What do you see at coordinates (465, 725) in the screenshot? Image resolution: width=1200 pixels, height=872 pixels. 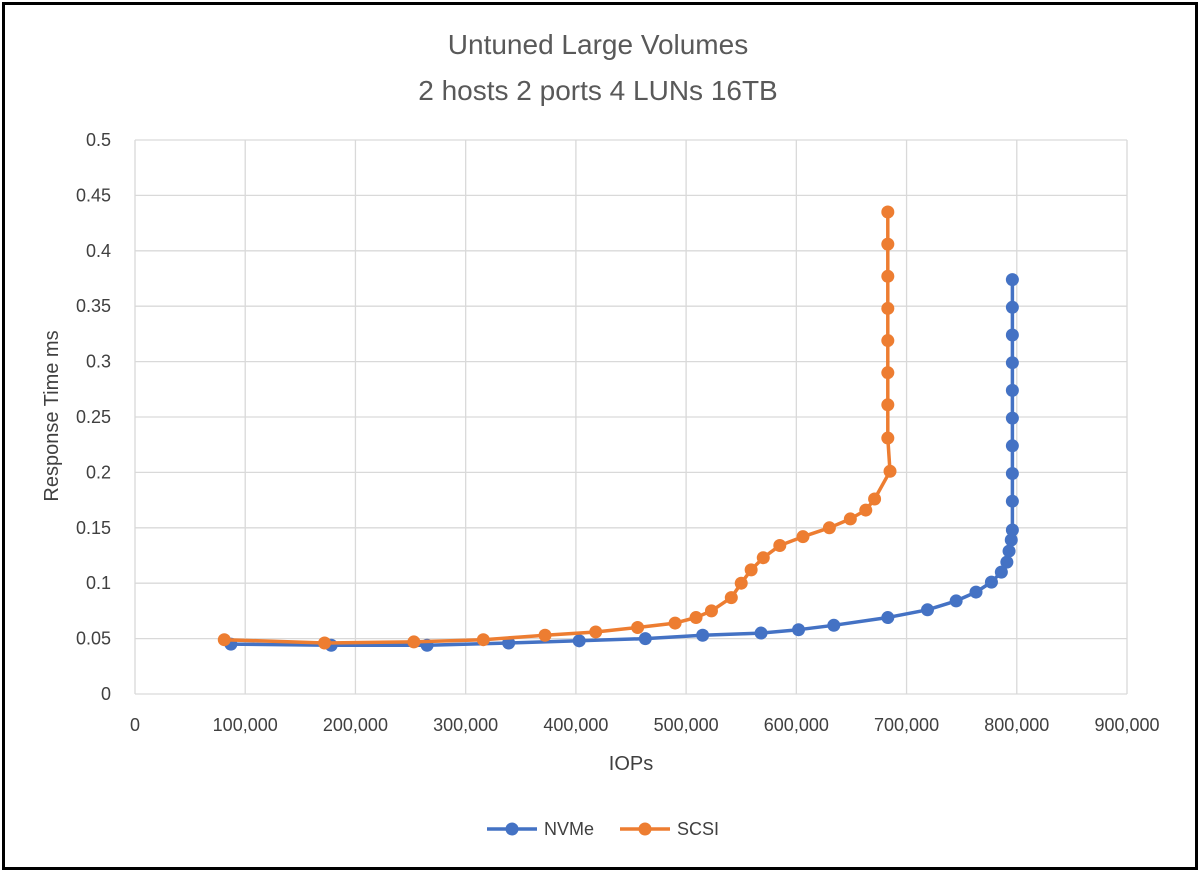 I see `x-tick-label: 300,000` at bounding box center [465, 725].